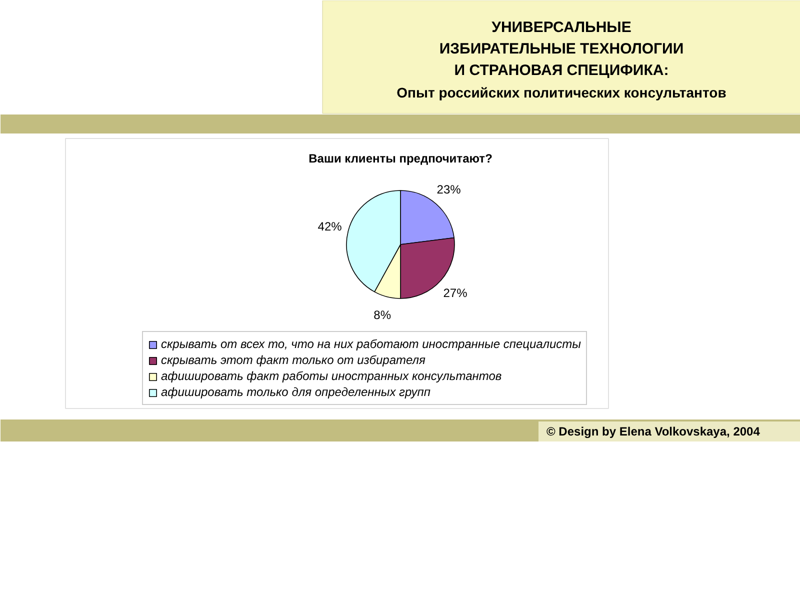  Describe the element at coordinates (295, 392) in the screenshot. I see `legend-label: афишировать только для определенных групп` at that location.